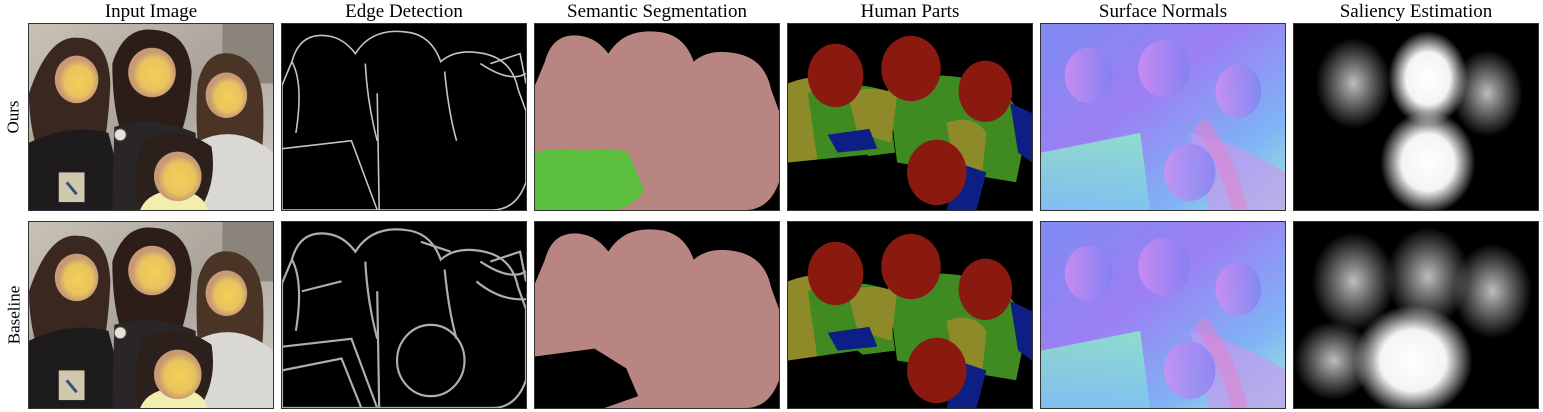  I want to click on panel-ours-edge, so click(404, 117).